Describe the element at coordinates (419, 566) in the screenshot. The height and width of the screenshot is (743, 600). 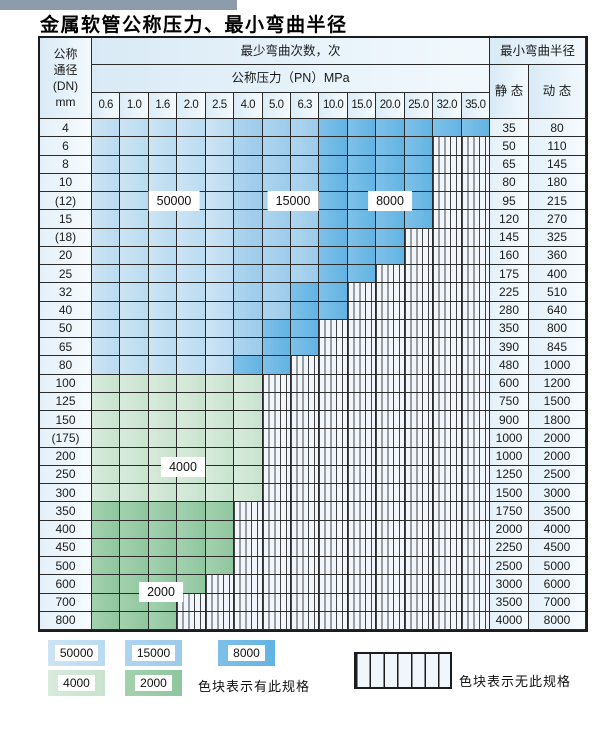
I see `no-spec-cell-500-25.0` at that location.